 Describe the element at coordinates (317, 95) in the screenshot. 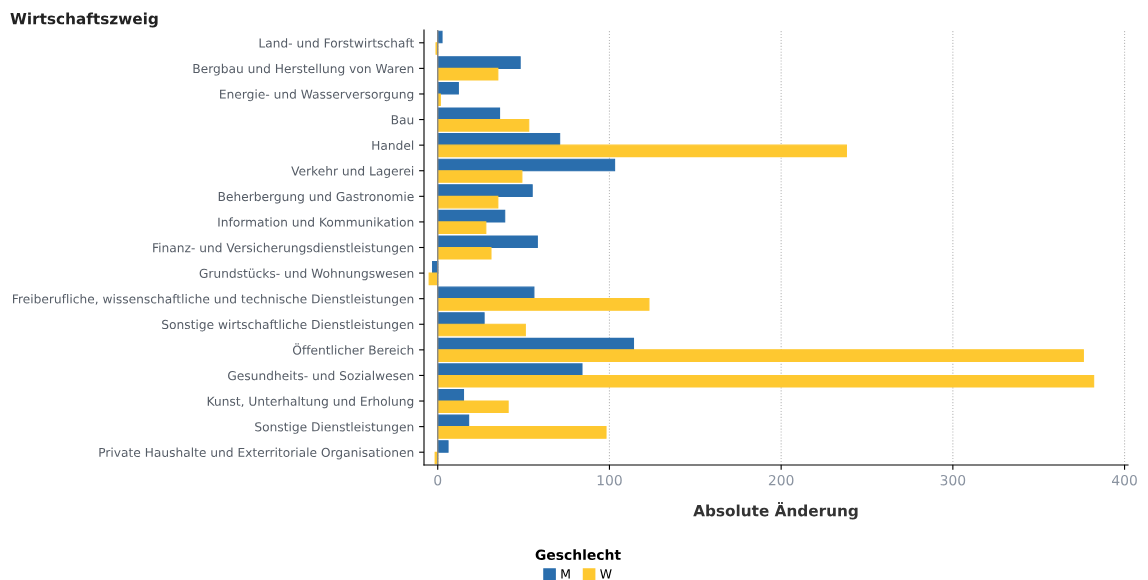

I see `y-tick-label: Energie- und Wasserversorgung` at that location.